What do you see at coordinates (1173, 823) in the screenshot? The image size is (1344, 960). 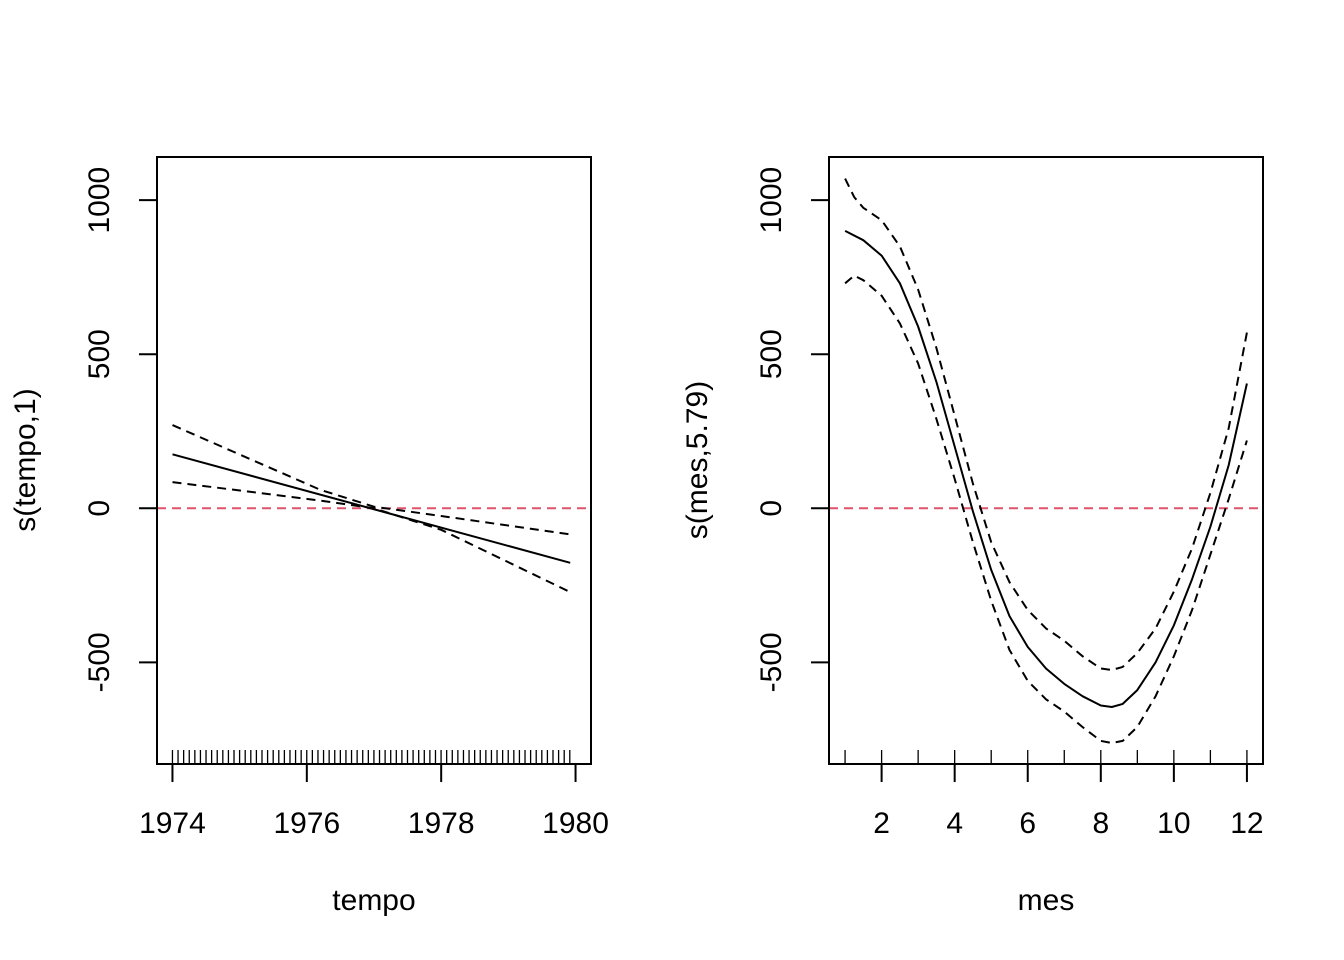 I see `x-tick-label: 10` at bounding box center [1173, 823].